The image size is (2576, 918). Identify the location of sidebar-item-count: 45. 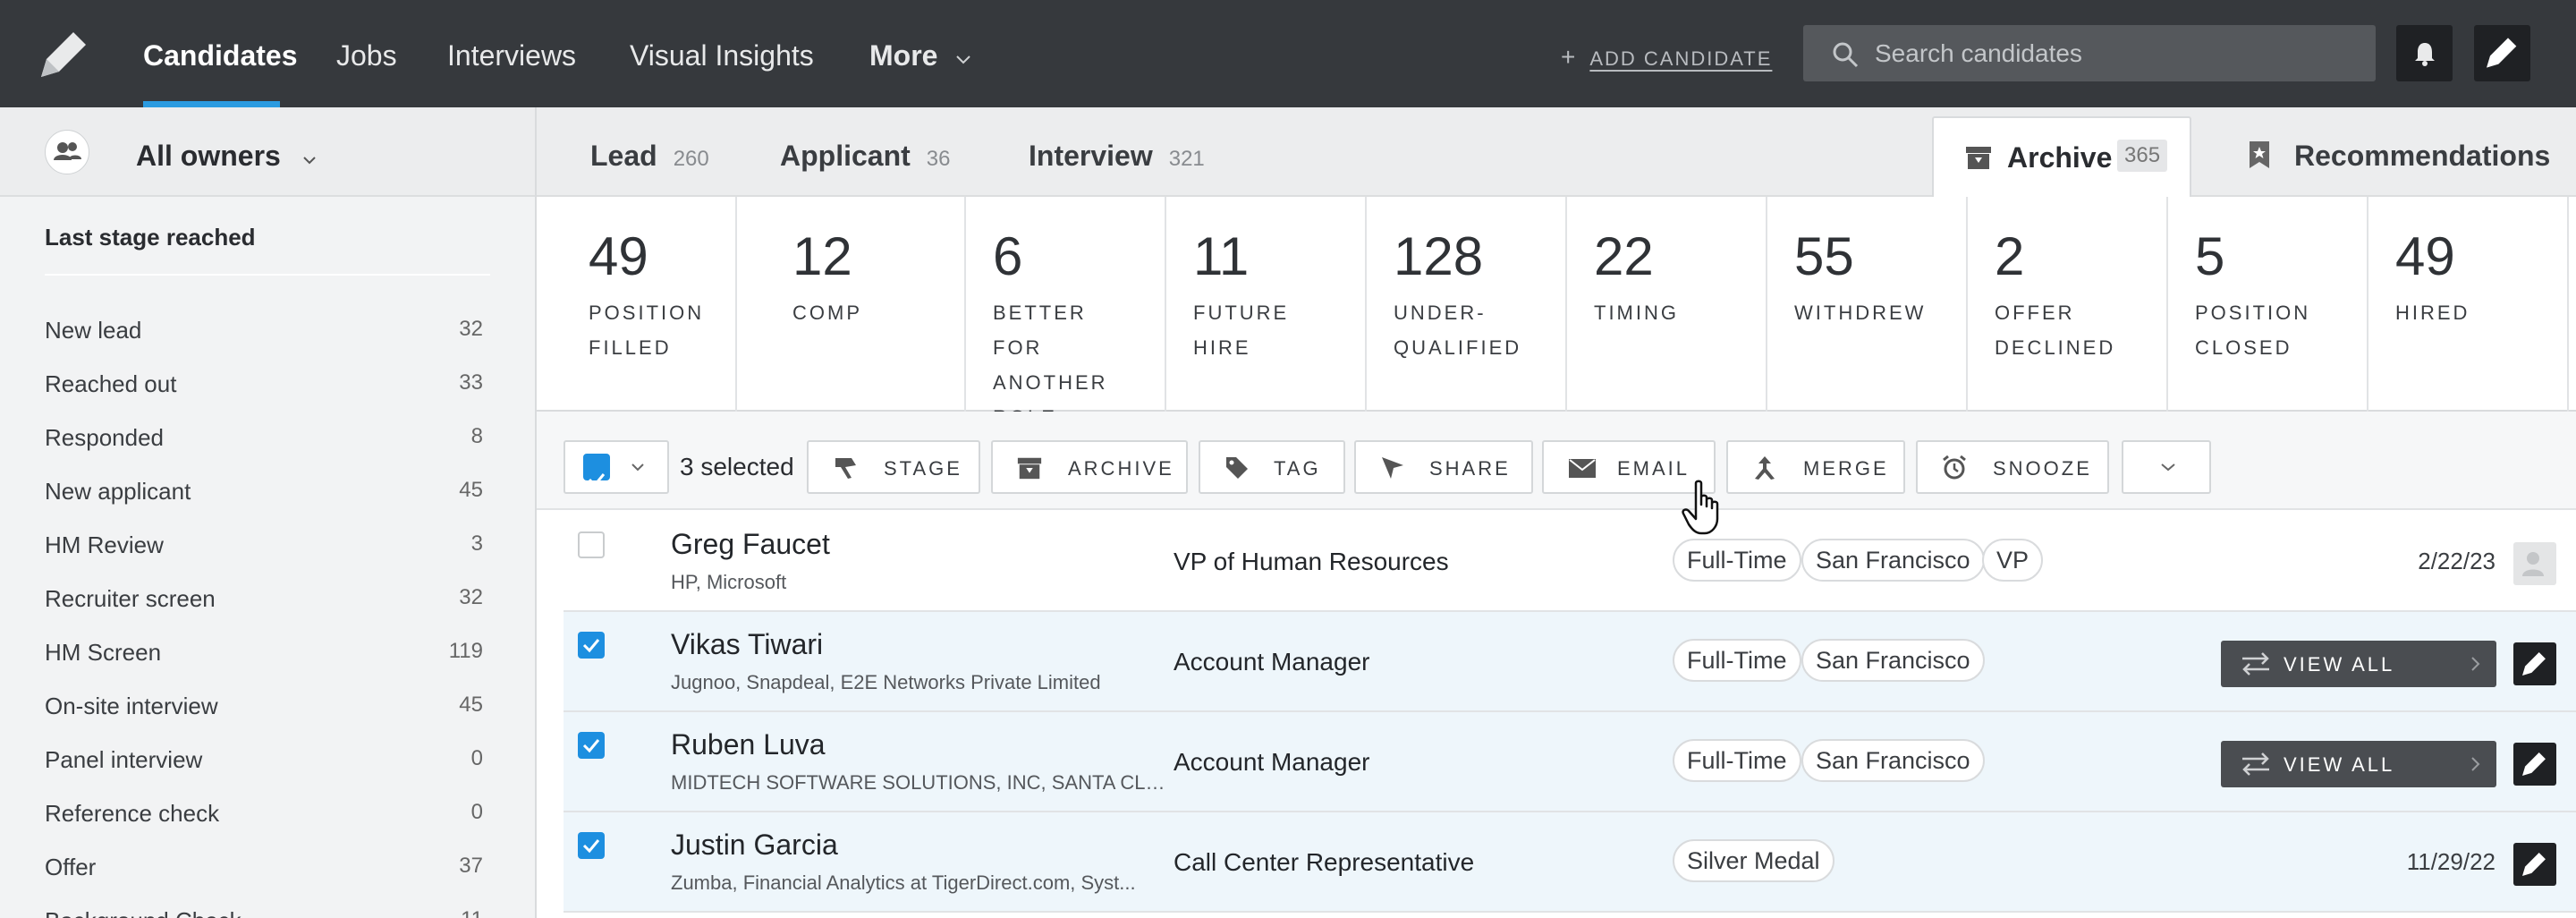
(471, 490).